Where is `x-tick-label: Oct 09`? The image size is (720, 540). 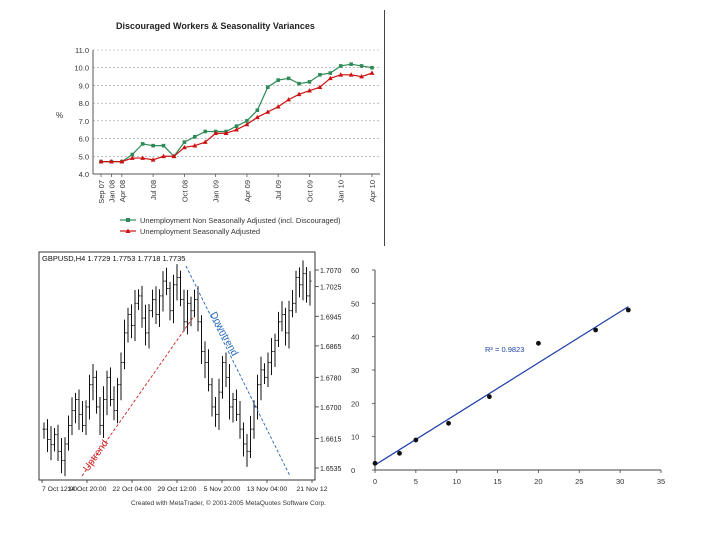
x-tick-label: Oct 09 is located at coordinates (309, 191).